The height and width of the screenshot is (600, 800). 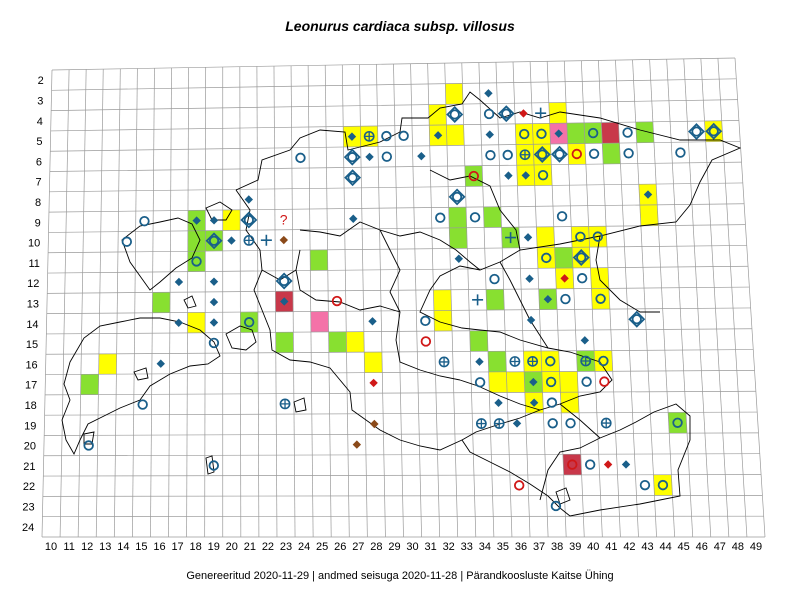 I want to click on generated-date: Genereeritud 2020-11-29, so click(x=248, y=576).